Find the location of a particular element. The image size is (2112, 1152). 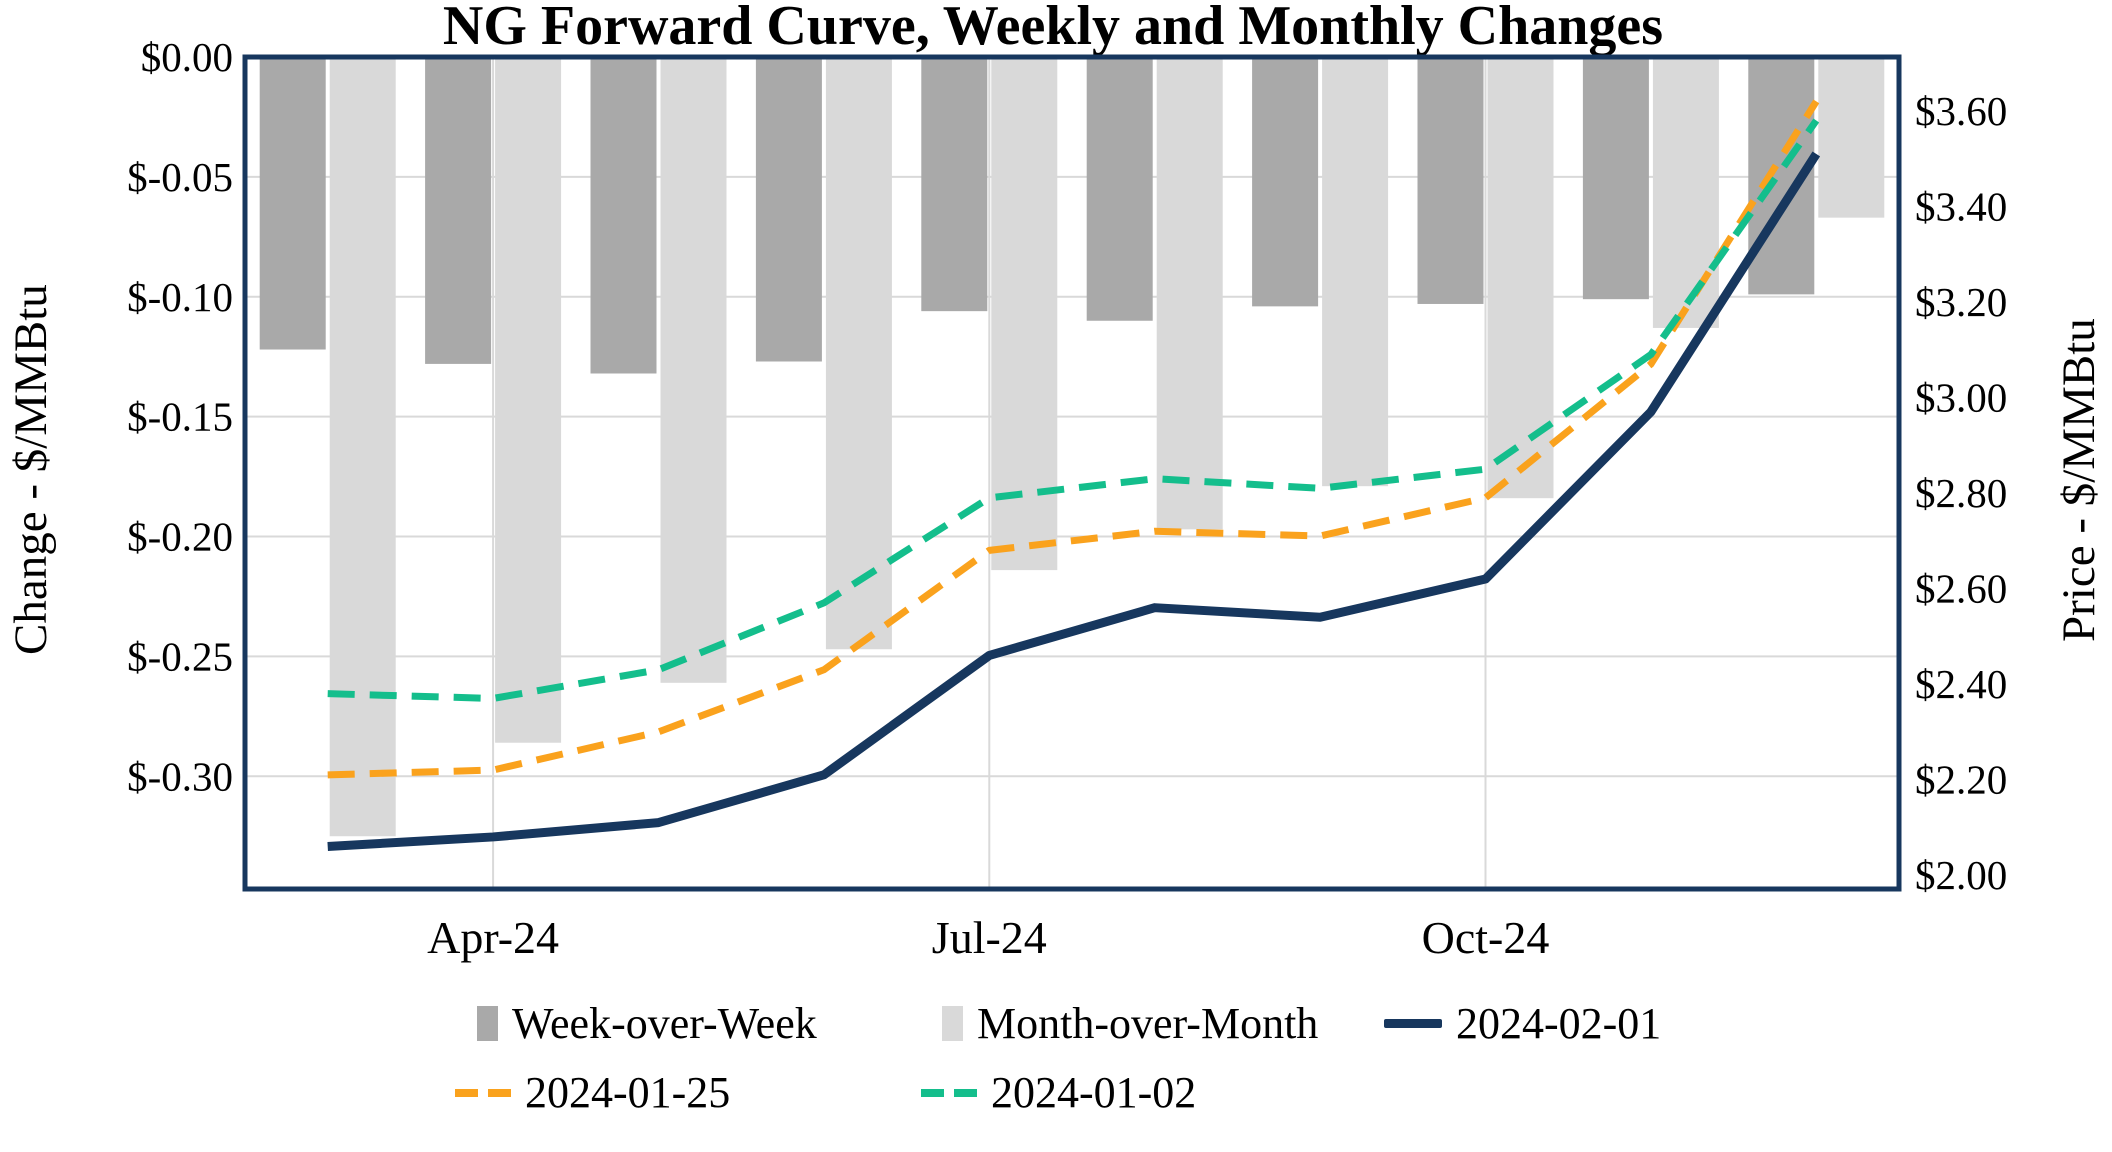

x-tick-Jul-24: Jul-24 is located at coordinates (989, 937).